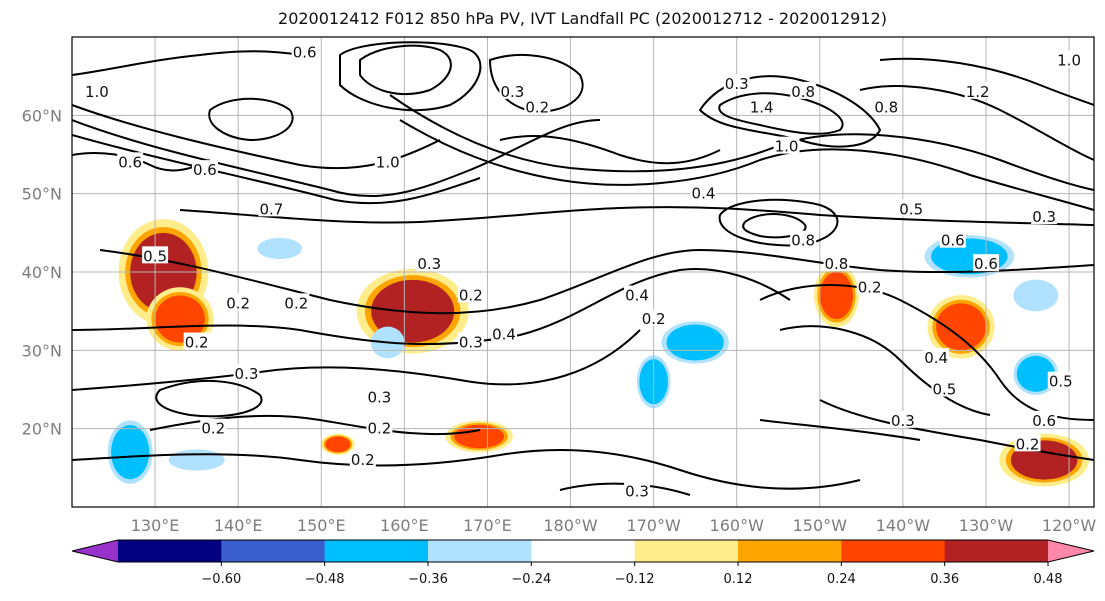  I want to click on colorbar-tick-label: 0.12, so click(738, 579).